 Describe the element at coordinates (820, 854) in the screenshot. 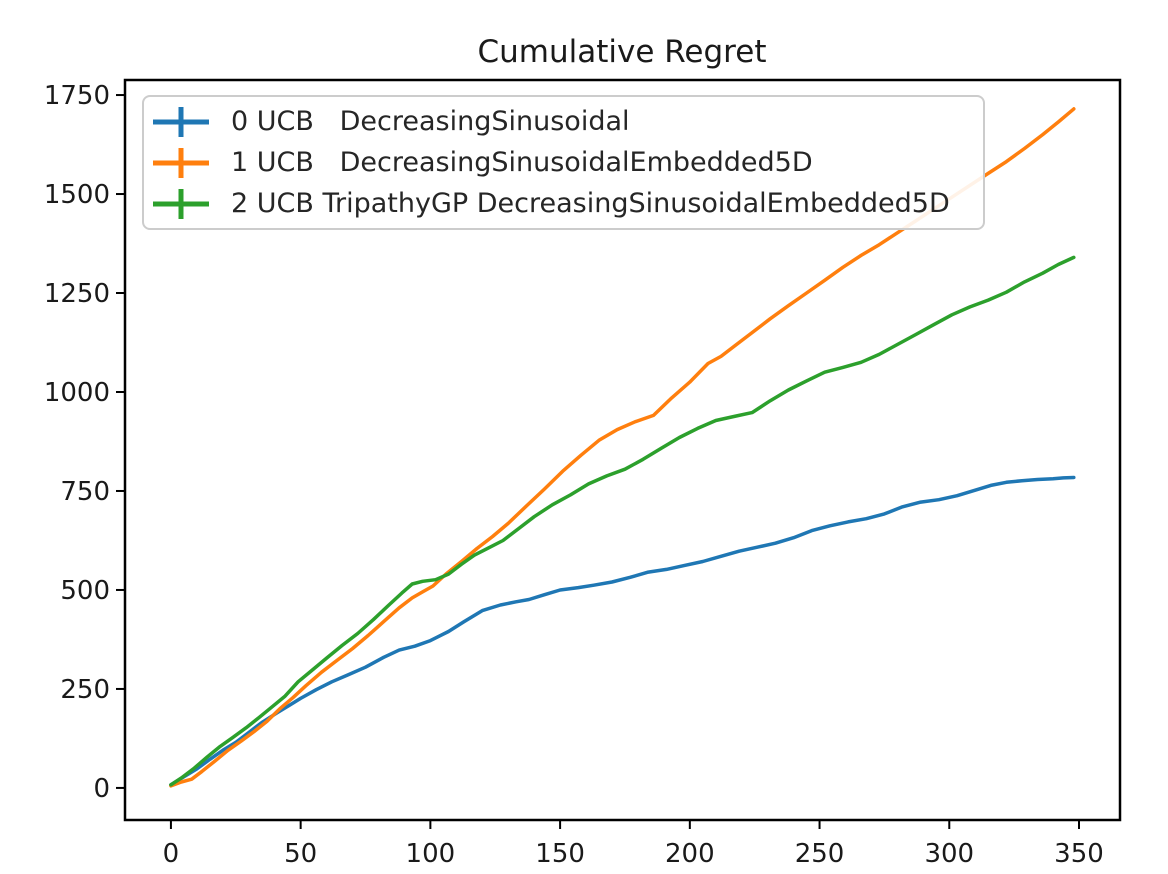

I see `x-tick-label: 250` at that location.